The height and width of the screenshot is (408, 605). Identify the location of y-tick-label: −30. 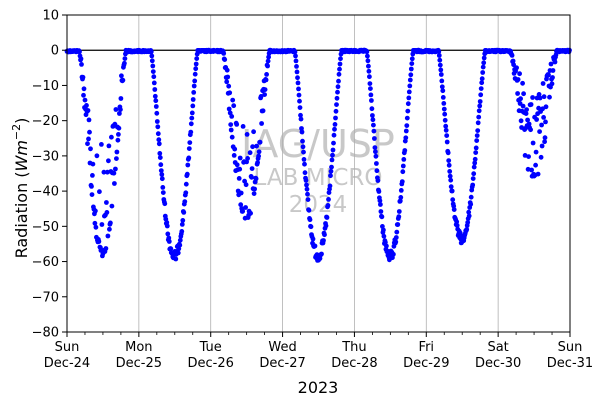
(45, 156).